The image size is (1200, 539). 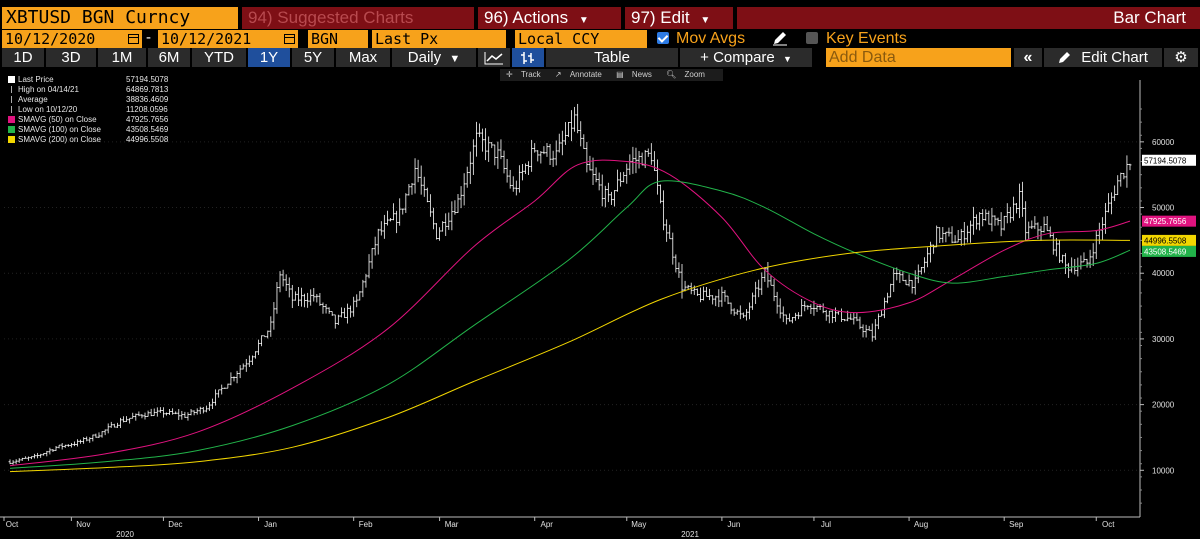 What do you see at coordinates (439, 39) in the screenshot?
I see `price-field-selector: Last Px` at bounding box center [439, 39].